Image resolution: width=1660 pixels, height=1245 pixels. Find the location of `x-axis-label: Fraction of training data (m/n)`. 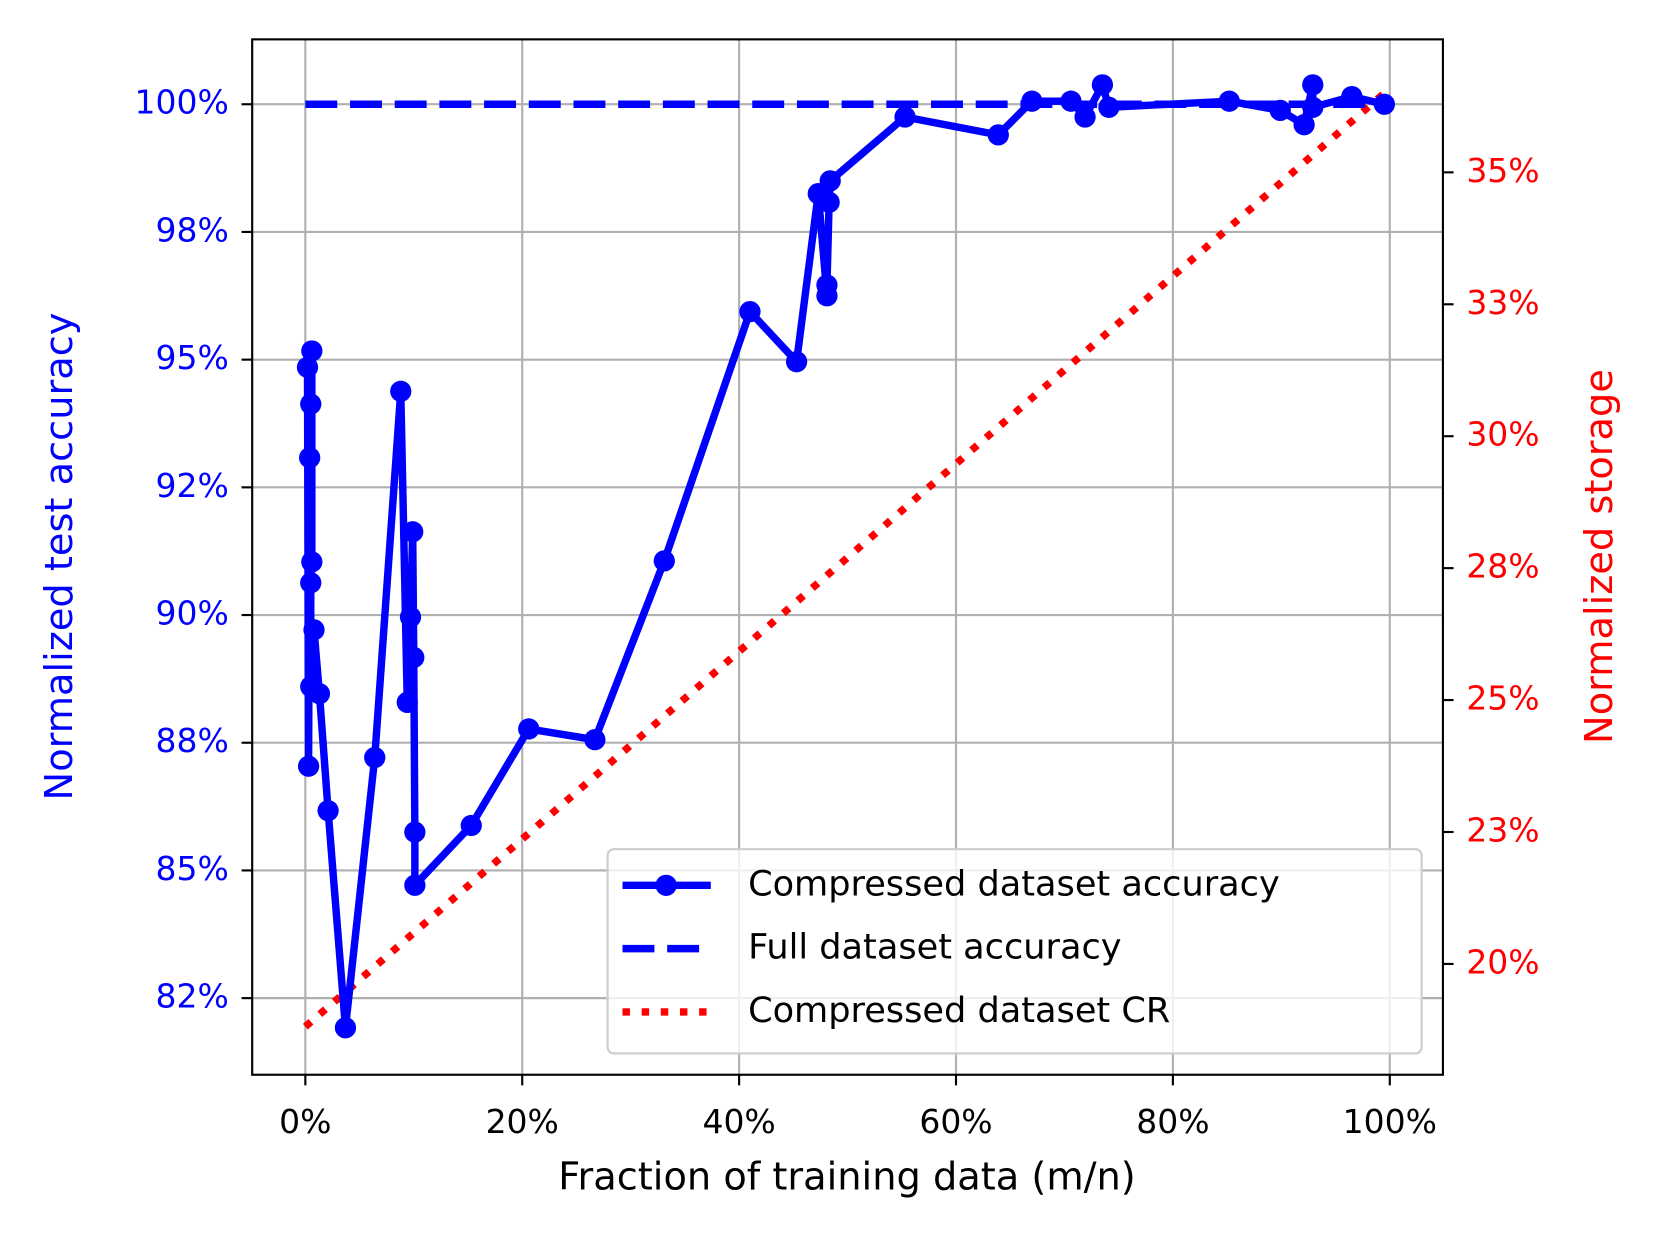

x-axis-label: Fraction of training data (m/n) is located at coordinates (846, 1177).